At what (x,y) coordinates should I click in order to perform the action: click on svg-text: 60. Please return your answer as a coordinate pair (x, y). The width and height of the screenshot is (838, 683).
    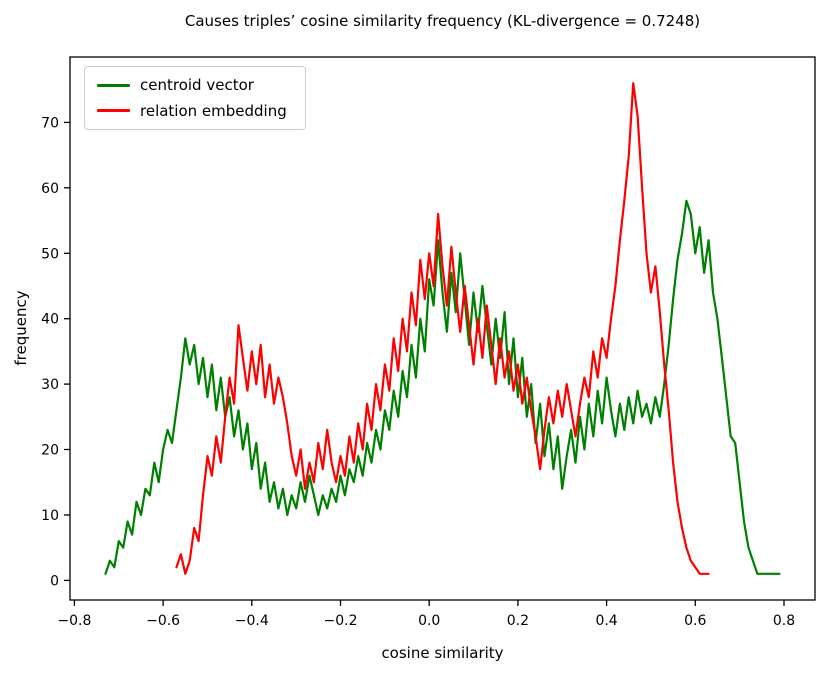
    Looking at the image, I should click on (50, 189).